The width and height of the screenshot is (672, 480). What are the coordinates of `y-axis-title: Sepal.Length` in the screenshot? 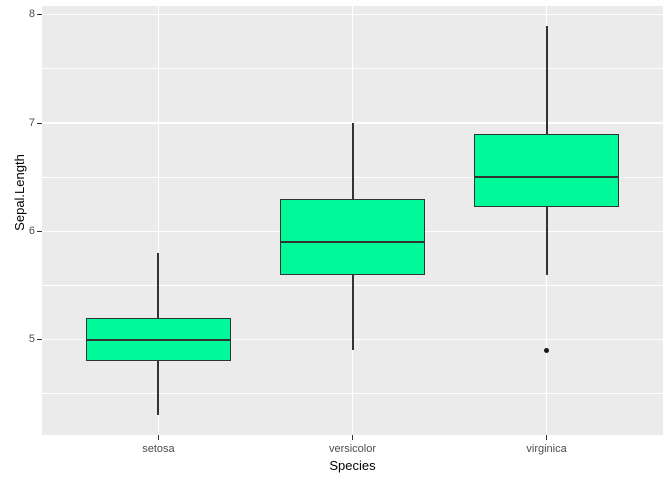 It's located at (19, 192).